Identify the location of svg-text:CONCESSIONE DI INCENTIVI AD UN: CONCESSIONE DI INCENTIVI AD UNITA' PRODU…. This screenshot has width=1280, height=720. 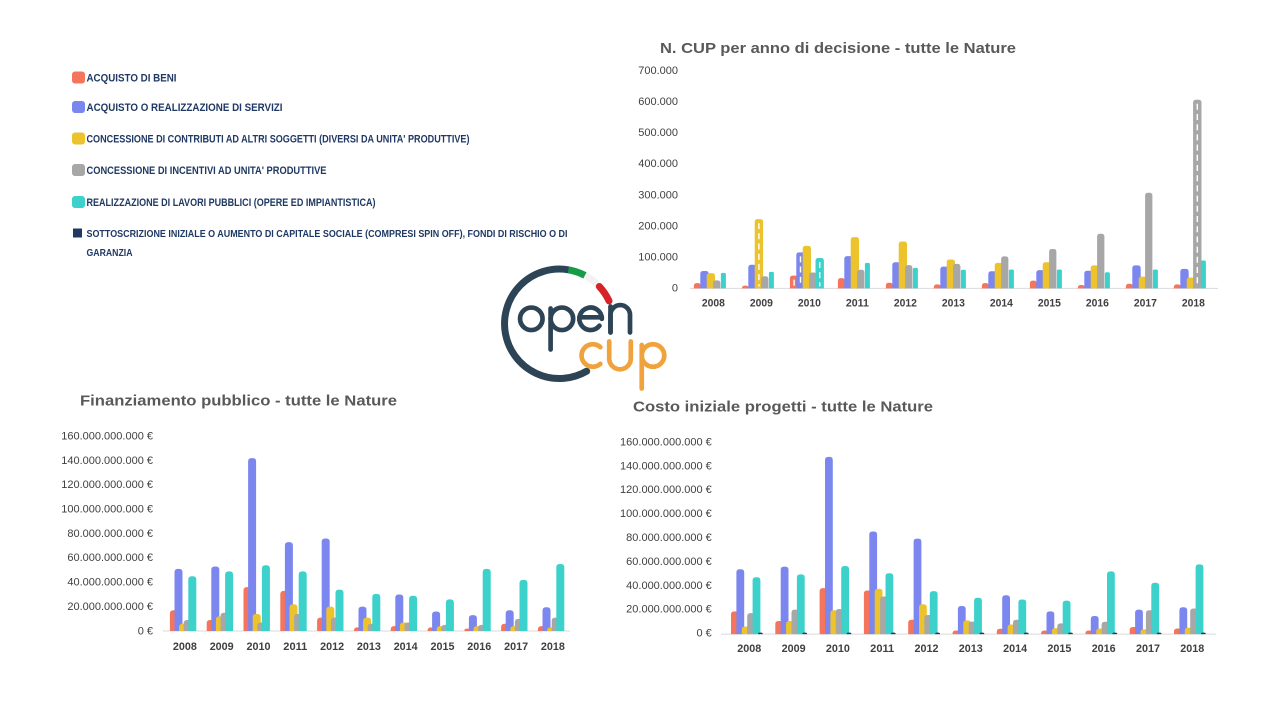
(207, 171).